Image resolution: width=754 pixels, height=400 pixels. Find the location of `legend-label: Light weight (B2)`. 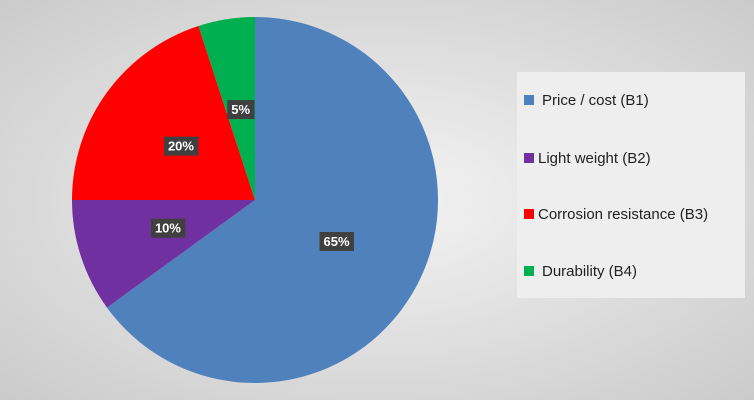

legend-label: Light weight (B2) is located at coordinates (594, 158).